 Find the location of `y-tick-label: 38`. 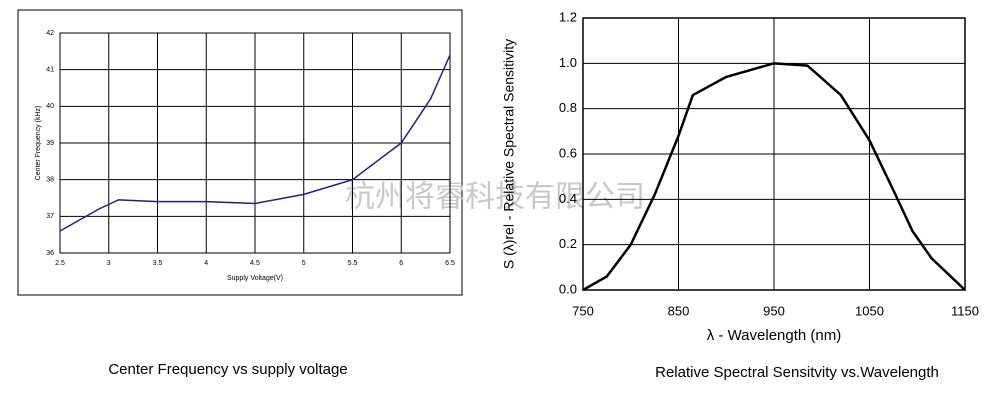

y-tick-label: 38 is located at coordinates (50, 180).